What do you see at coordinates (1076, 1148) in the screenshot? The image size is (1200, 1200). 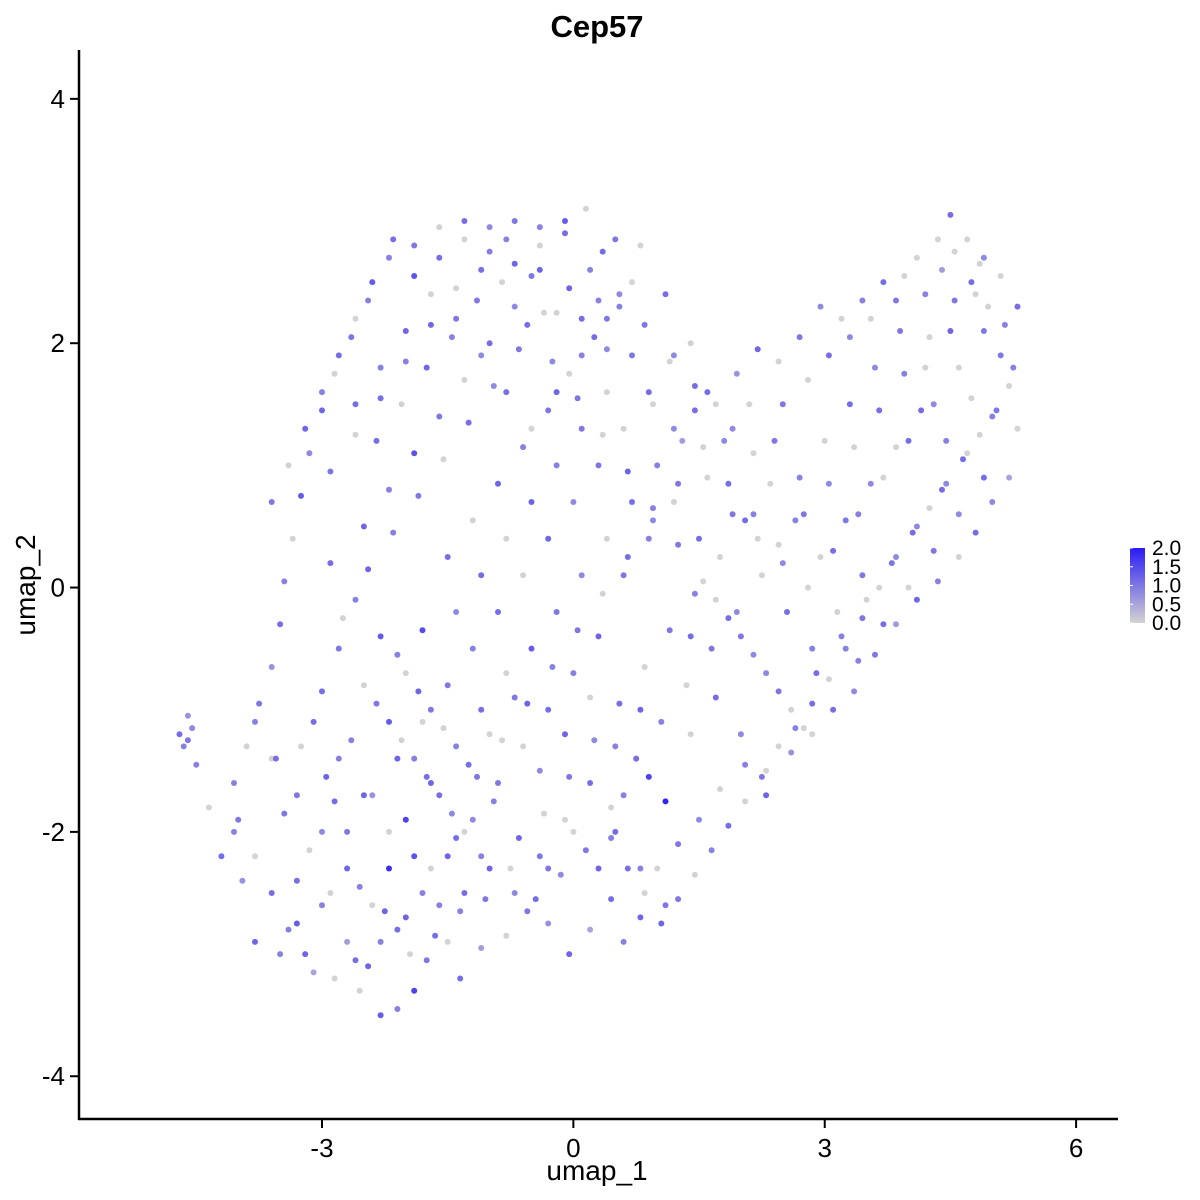 I see `x-tick-label: 6` at bounding box center [1076, 1148].